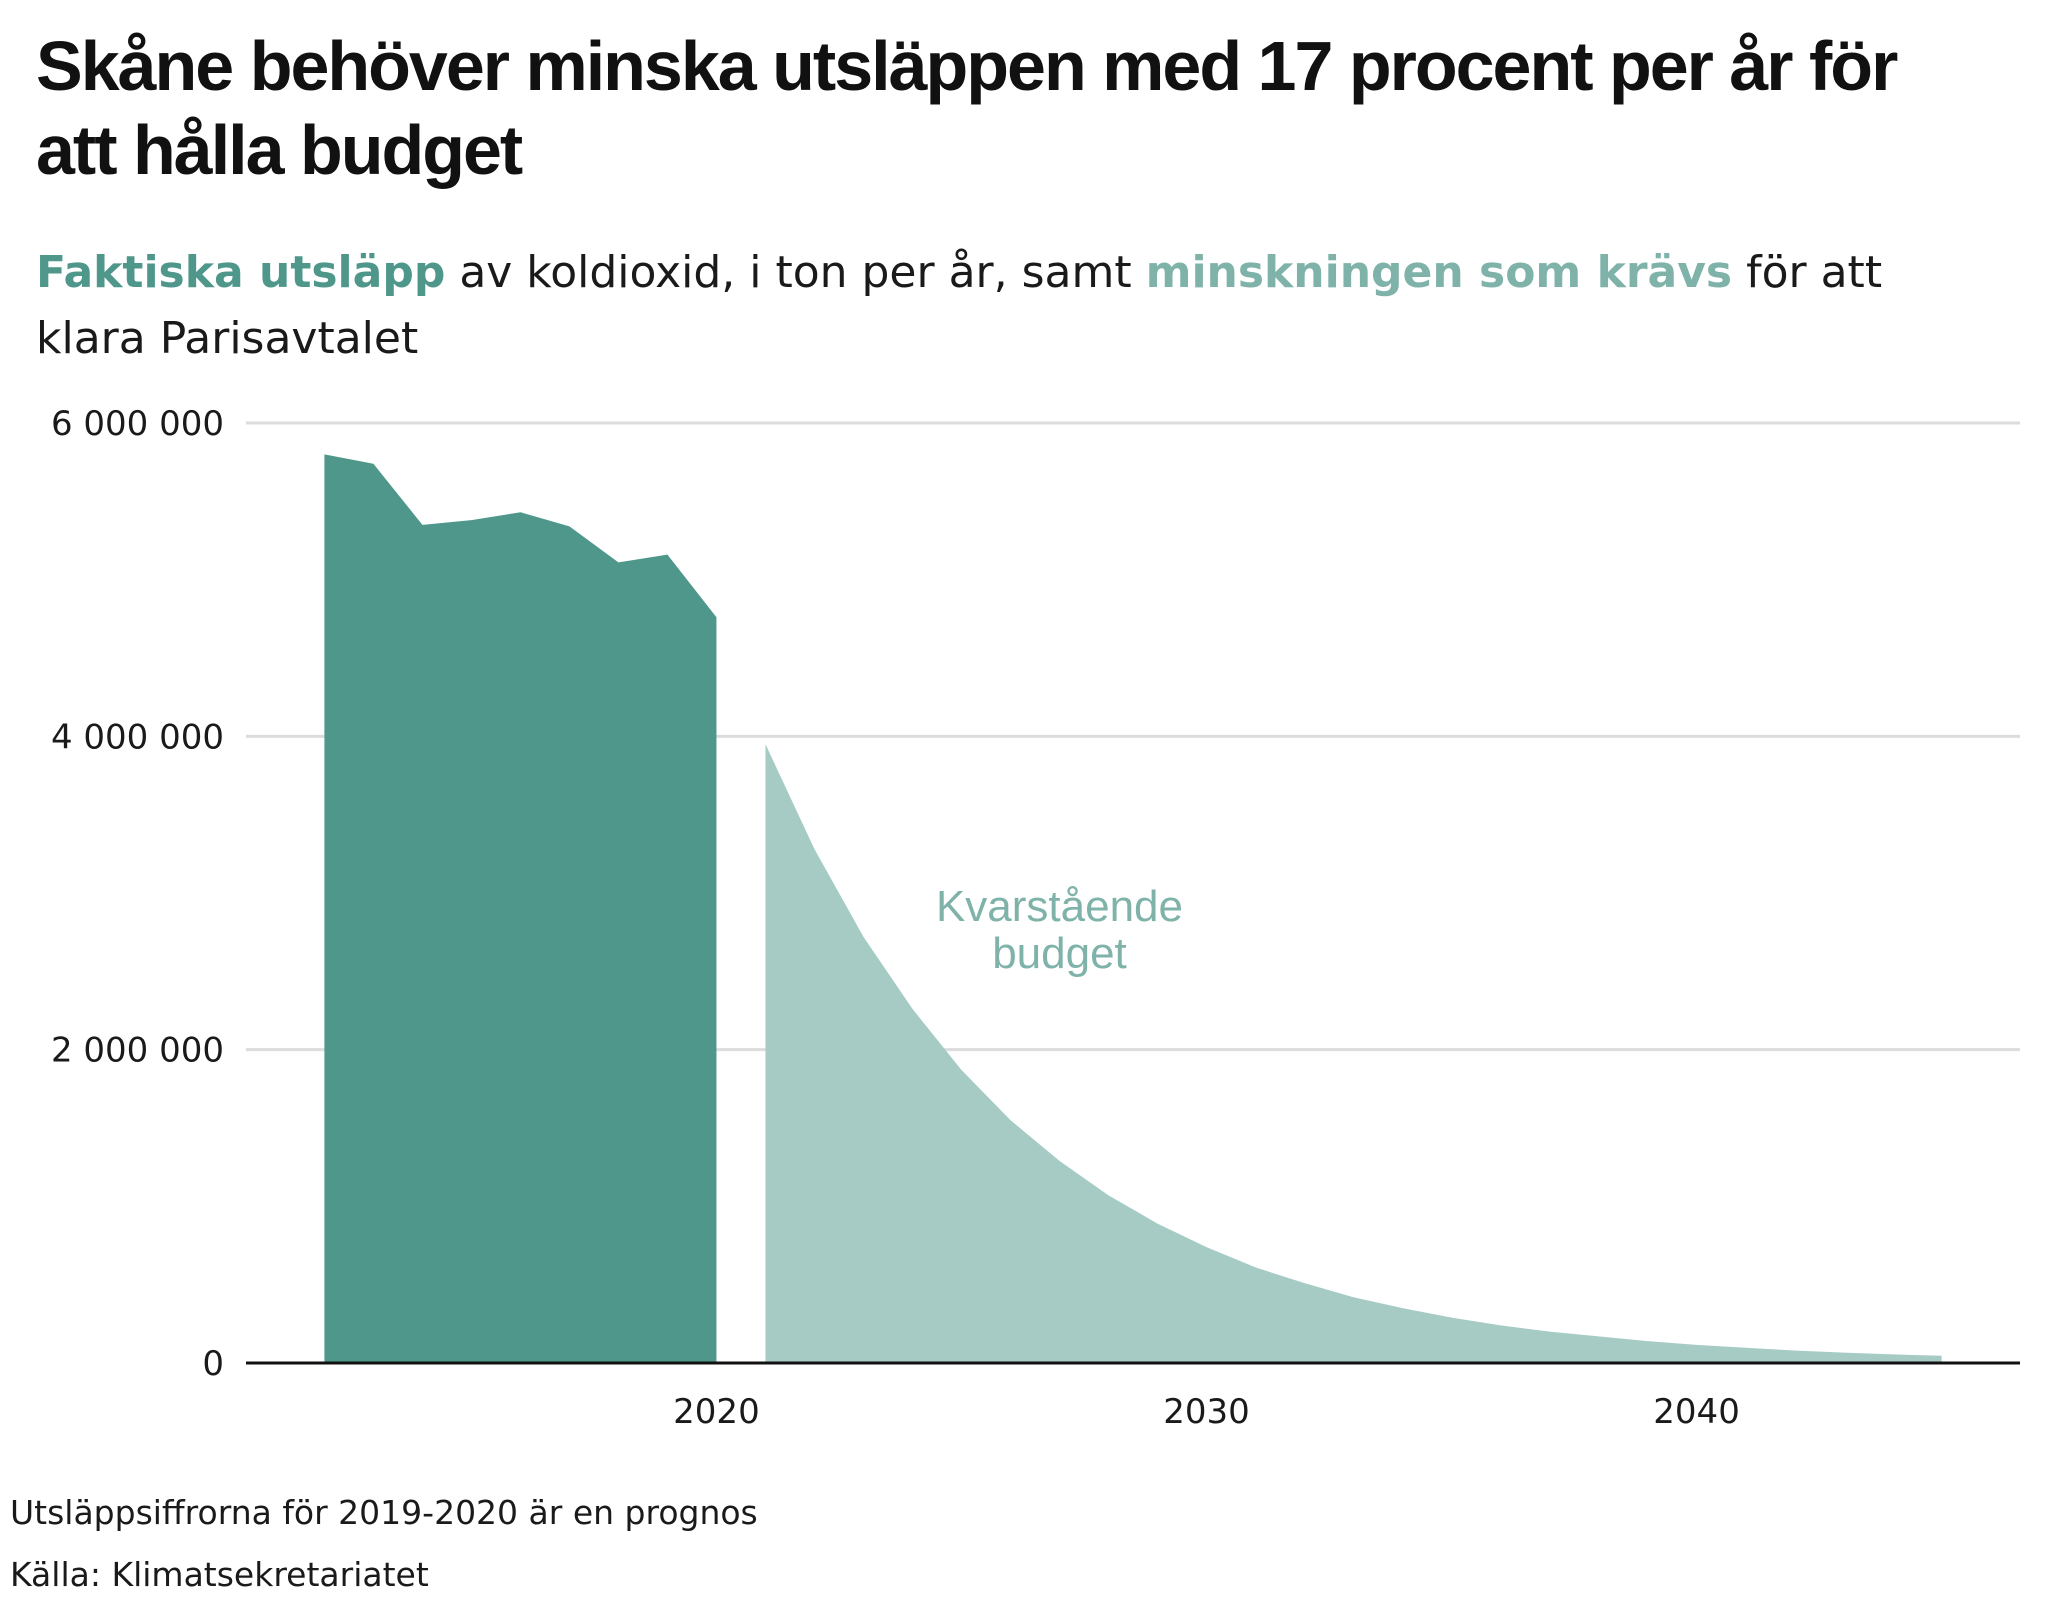  Describe the element at coordinates (241, 272) in the screenshot. I see `legend-actual-emissions: Faktiska utsläpp` at that location.